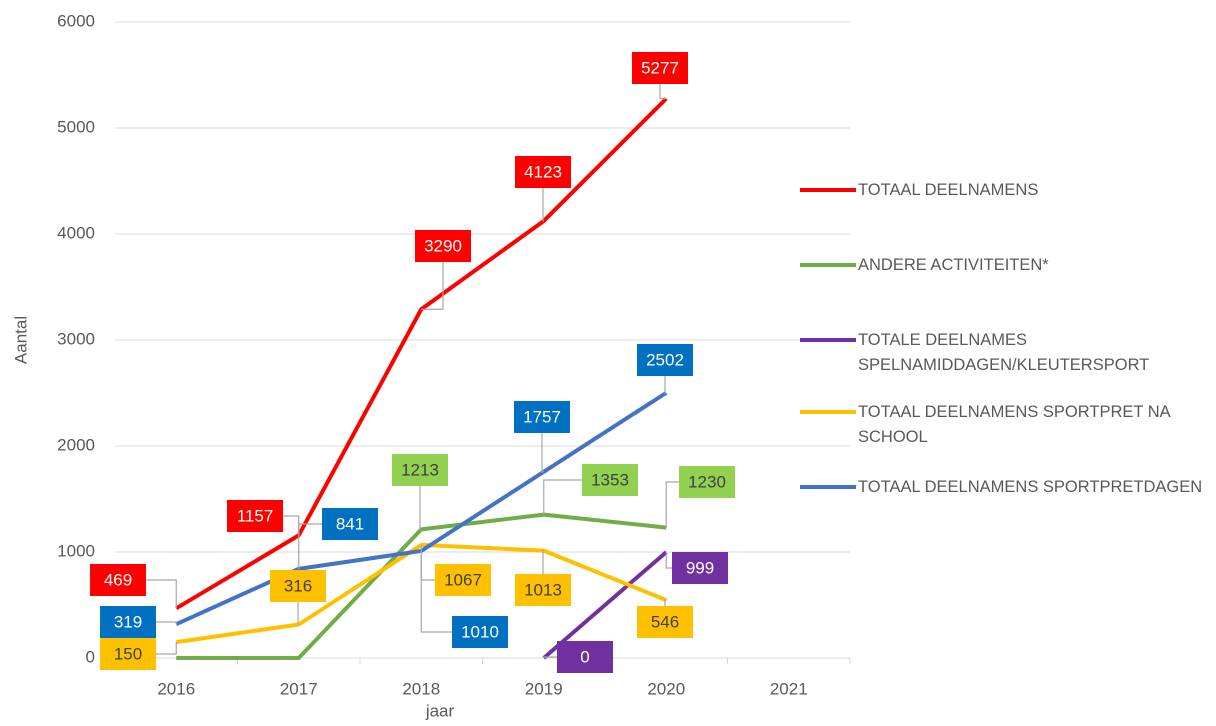 The image size is (1216, 726). I want to click on data-label: 1757, so click(542, 416).